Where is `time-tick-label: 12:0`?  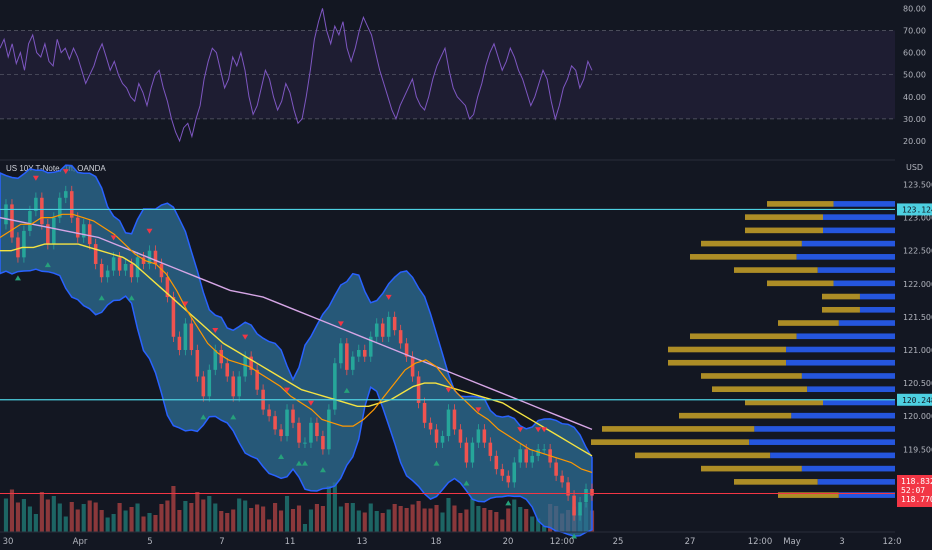 time-tick-label: 12:0 is located at coordinates (891, 542).